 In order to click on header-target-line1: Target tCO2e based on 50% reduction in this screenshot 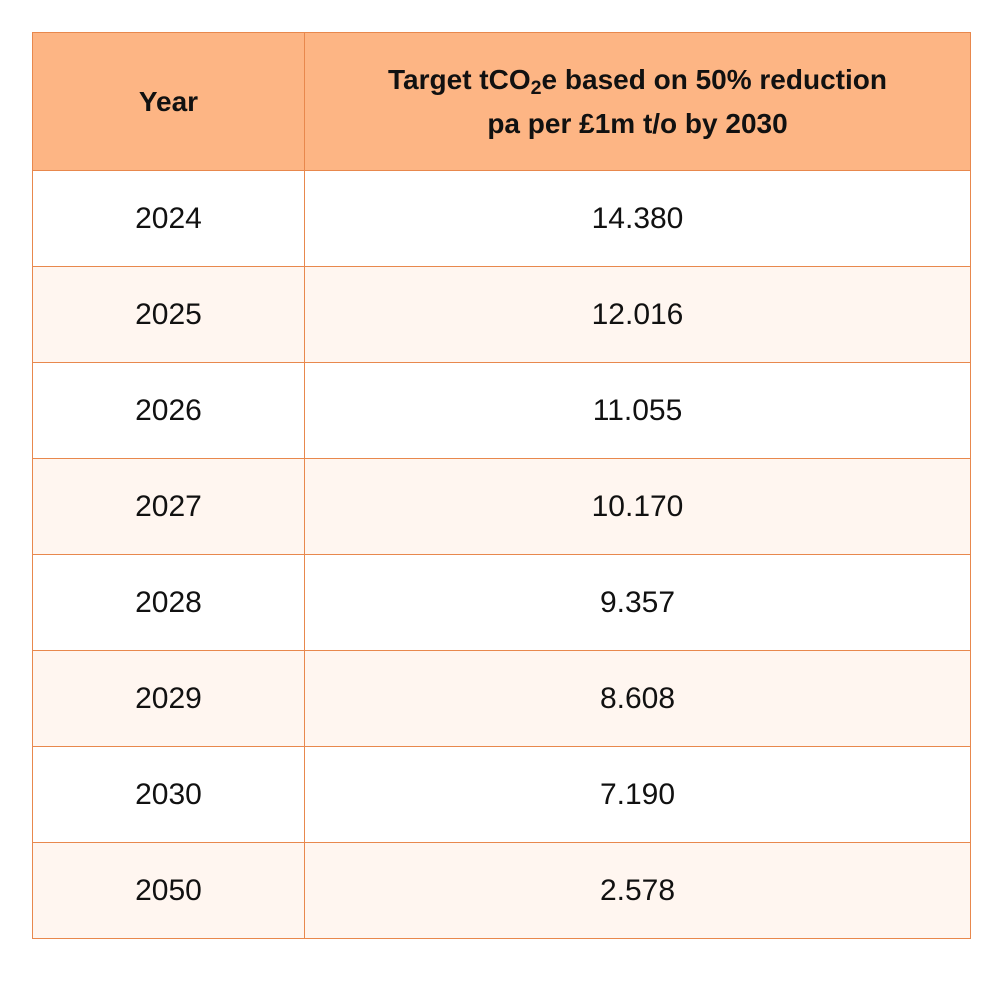, I will do `click(637, 81)`.